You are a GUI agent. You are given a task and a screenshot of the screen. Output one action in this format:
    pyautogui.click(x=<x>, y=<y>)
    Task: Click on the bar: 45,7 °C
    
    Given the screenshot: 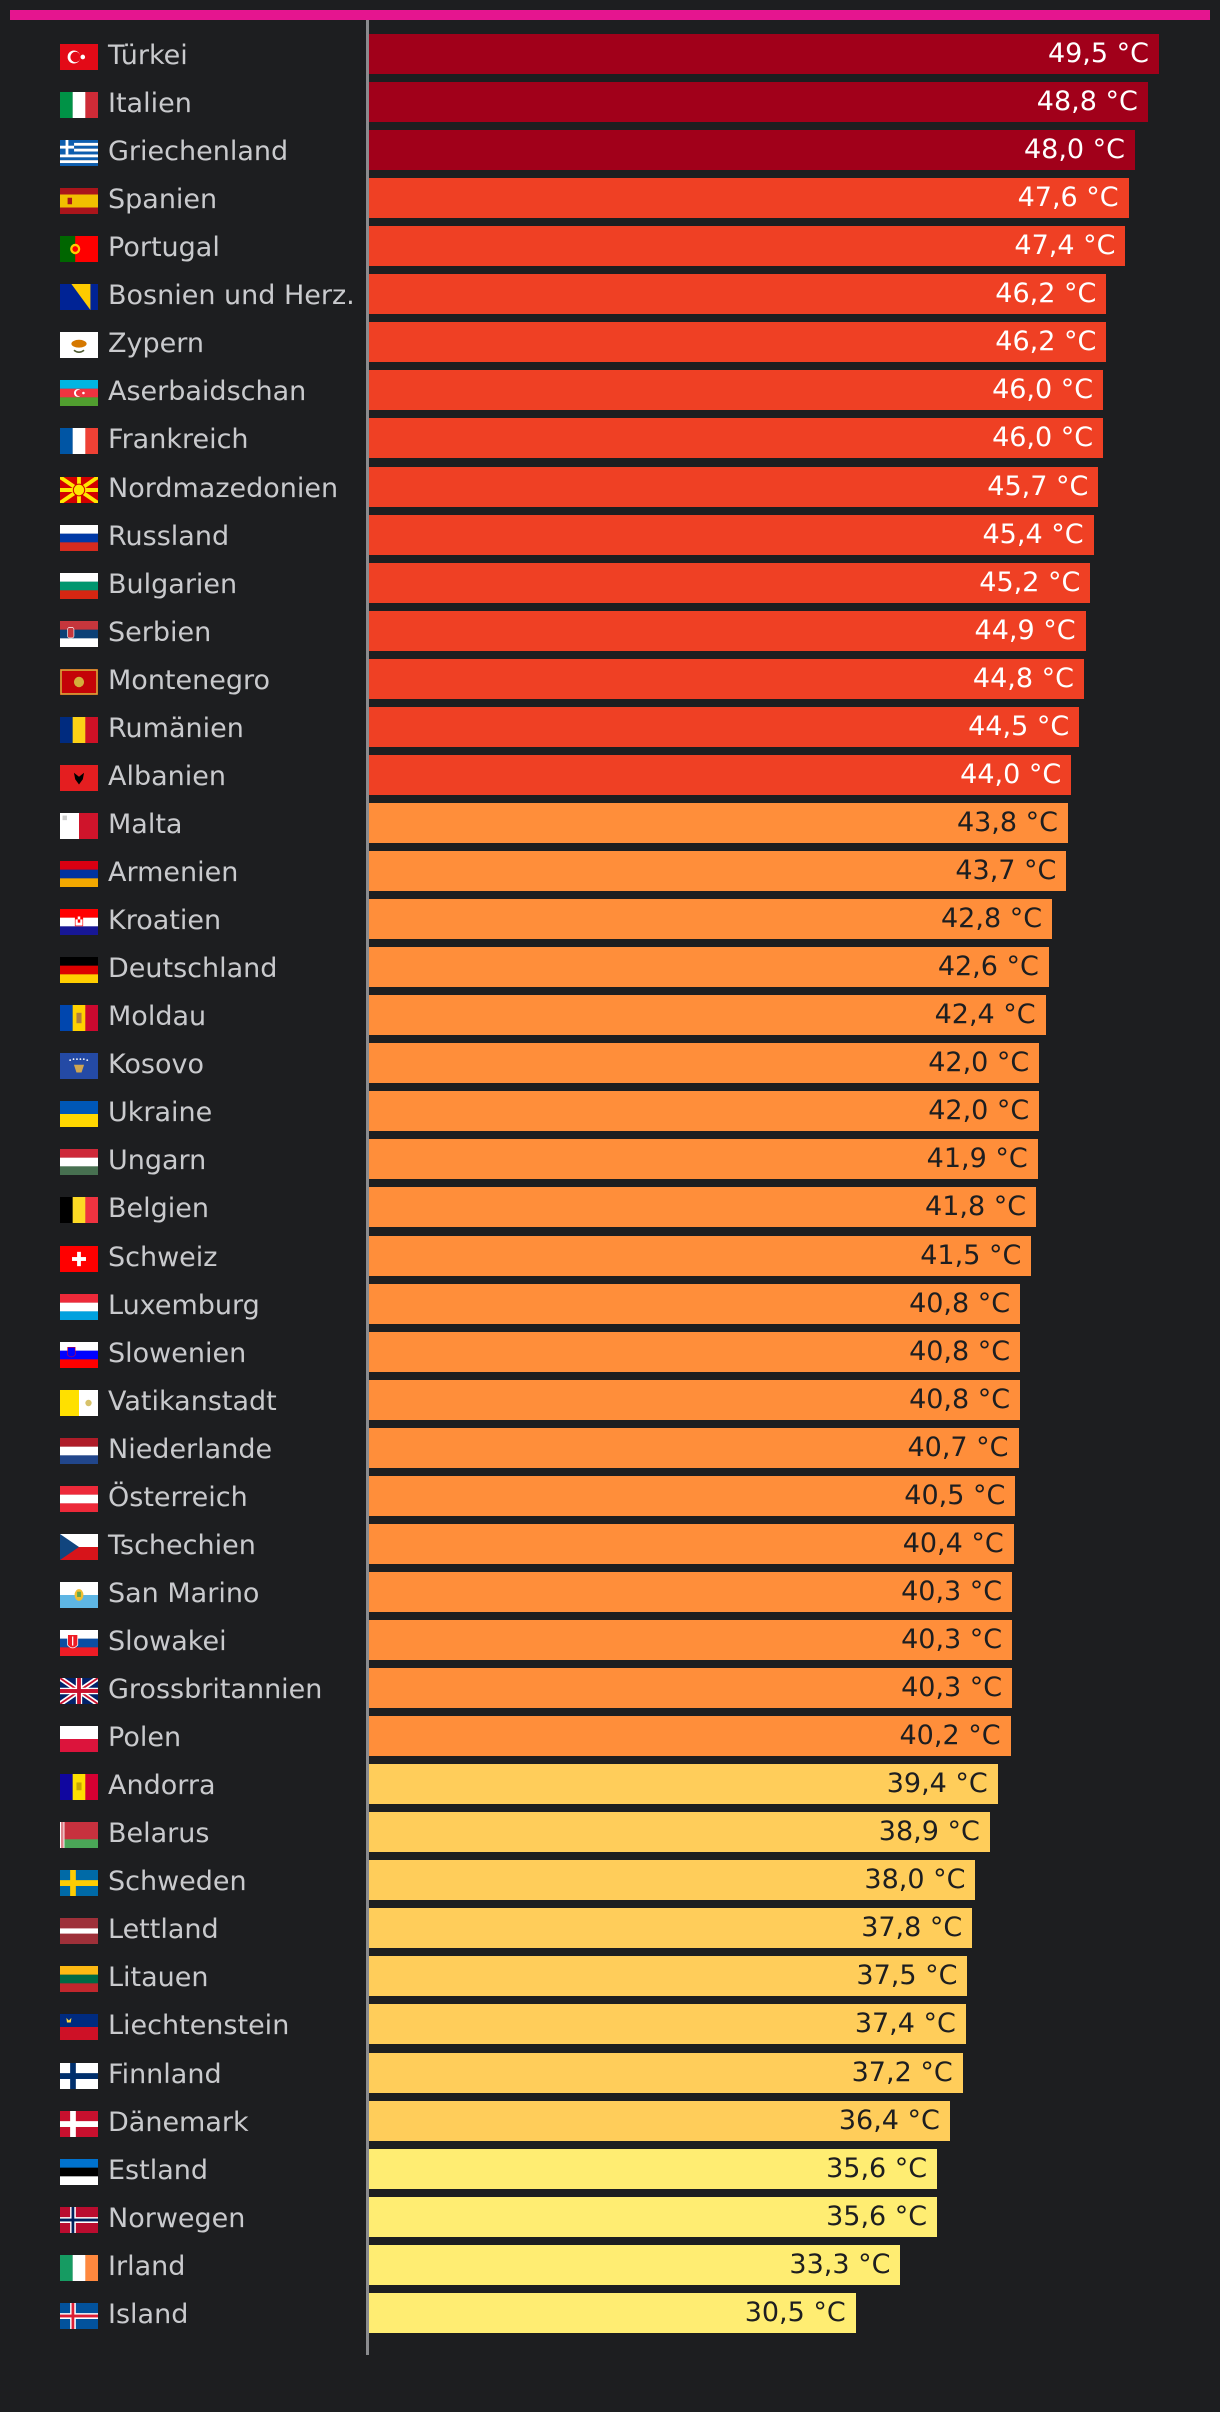 What is the action you would take?
    pyautogui.click(x=734, y=486)
    